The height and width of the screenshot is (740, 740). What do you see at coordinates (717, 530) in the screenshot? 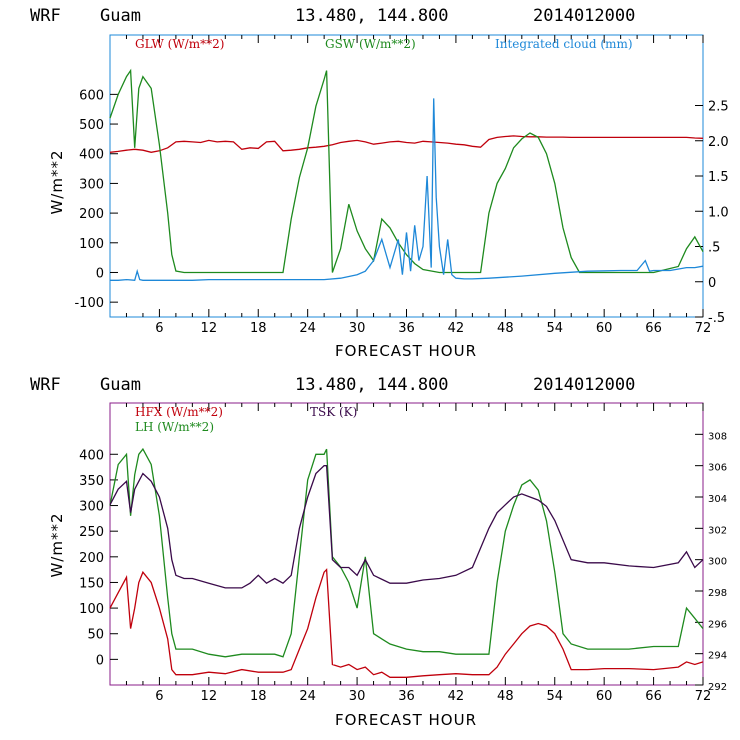
I see `y2-tick-label: 302` at bounding box center [717, 530].